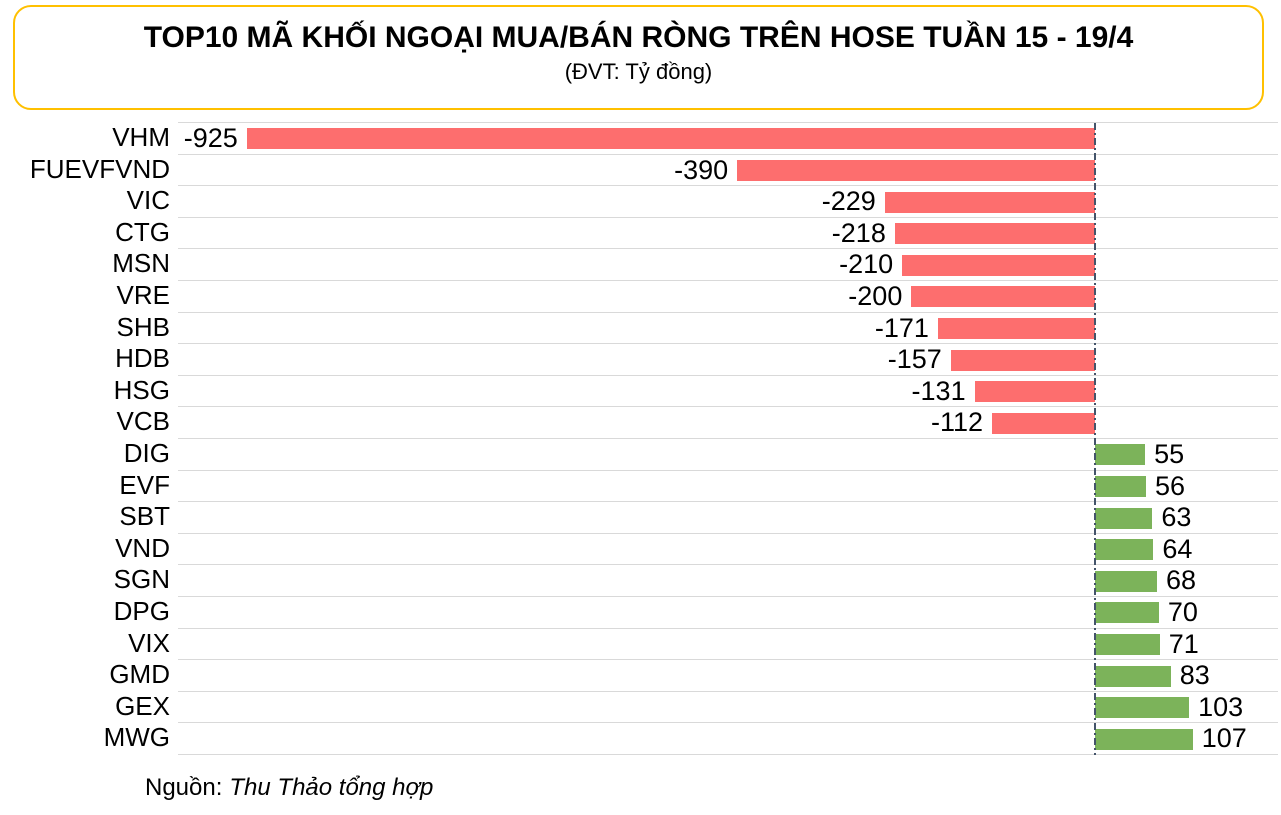 Image resolution: width=1281 pixels, height=815 pixels. Describe the element at coordinates (331, 787) in the screenshot. I see `source-name: Thu Thảo tổng hợp` at that location.